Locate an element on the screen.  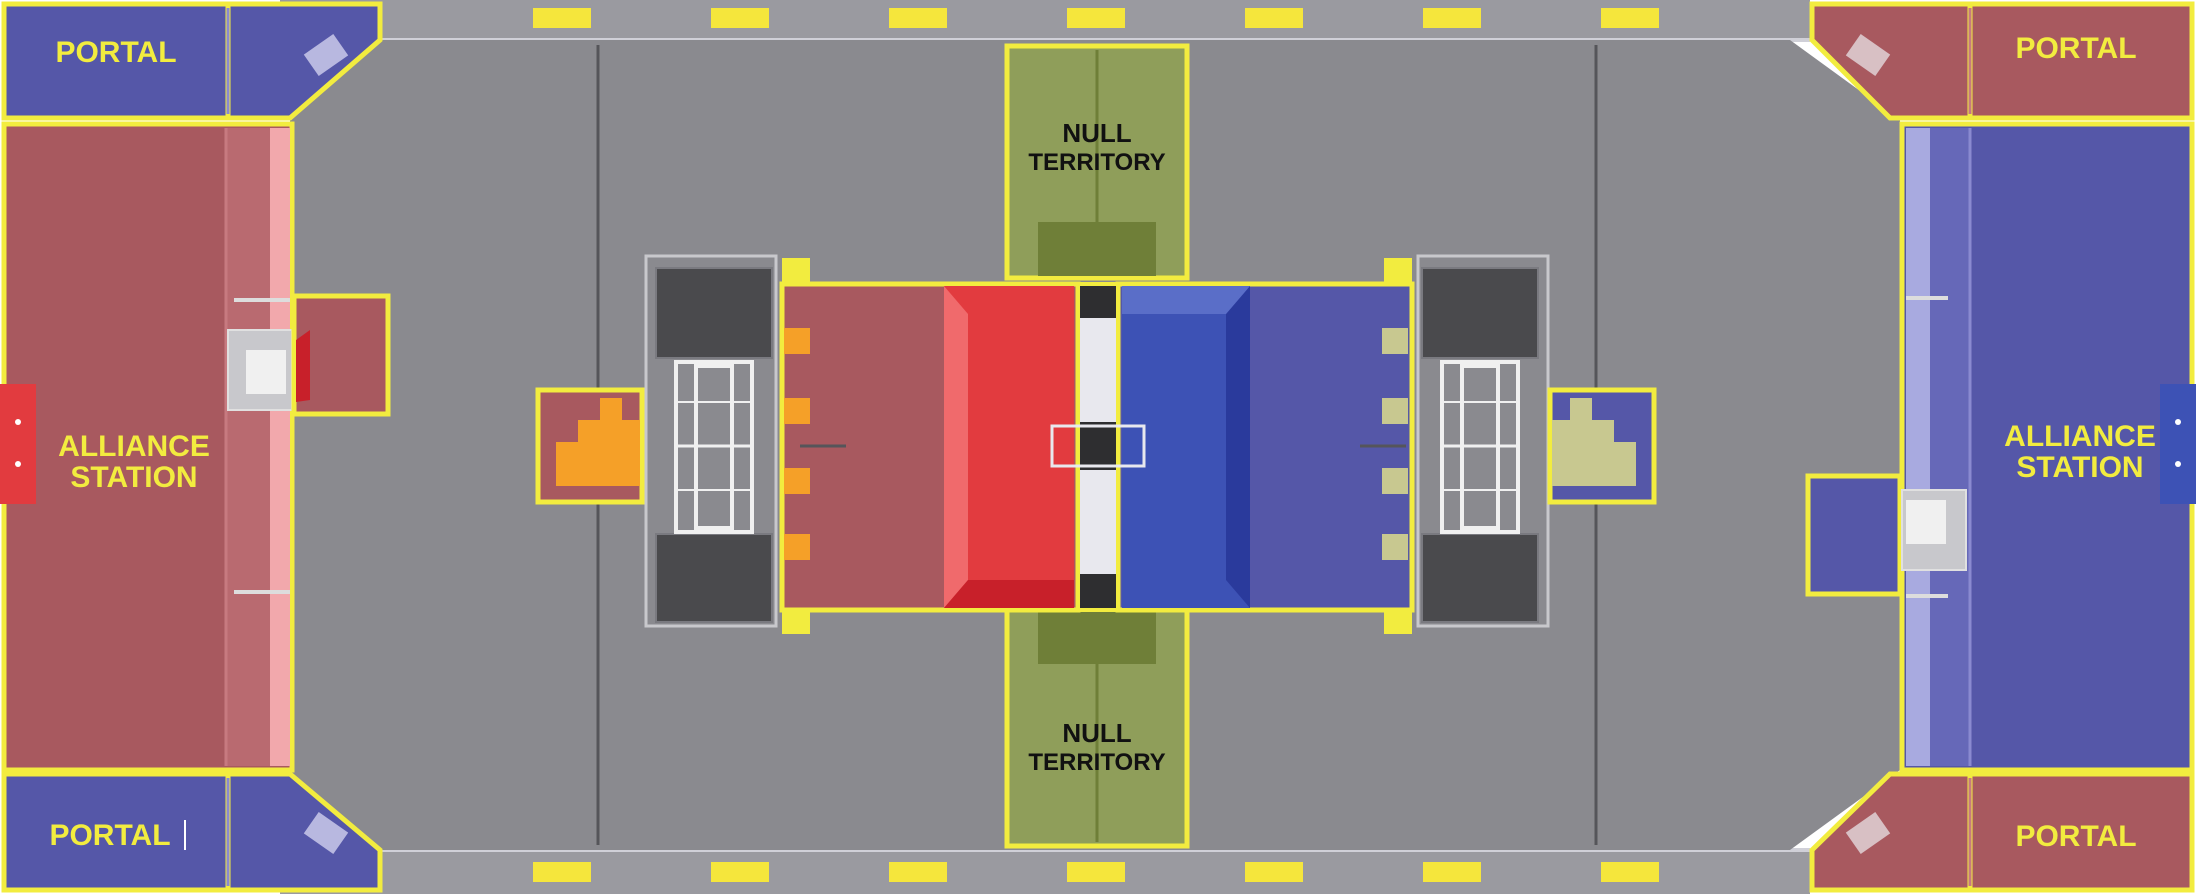
null-territory-bottom: NULL TERRITORY is located at coordinates (1097, 727).